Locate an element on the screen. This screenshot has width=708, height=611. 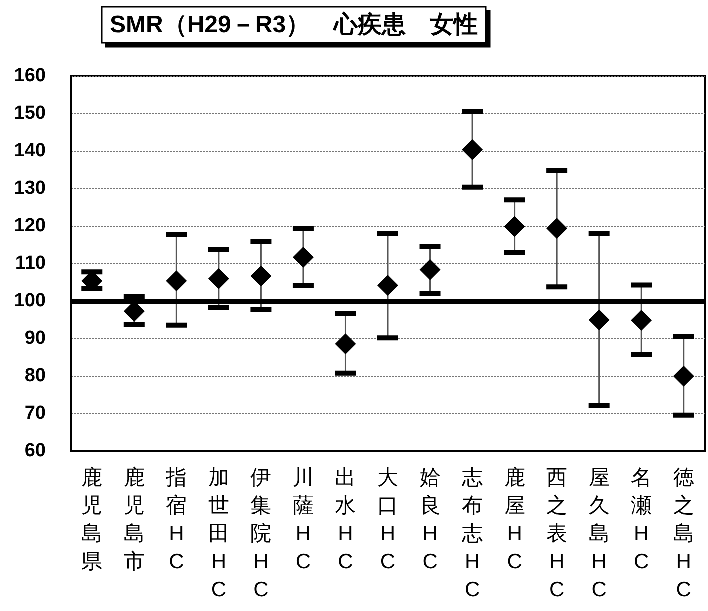
y-tick-label: 90 is located at coordinates (35, 338).